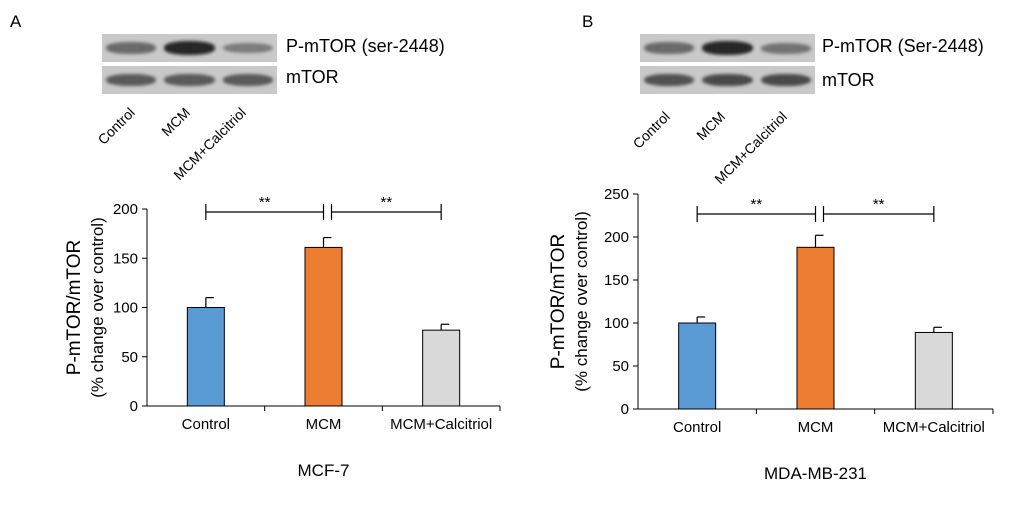  Describe the element at coordinates (581, 301) in the screenshot. I see `chart-b-y-axis-label-line2: (% change over control)` at that location.